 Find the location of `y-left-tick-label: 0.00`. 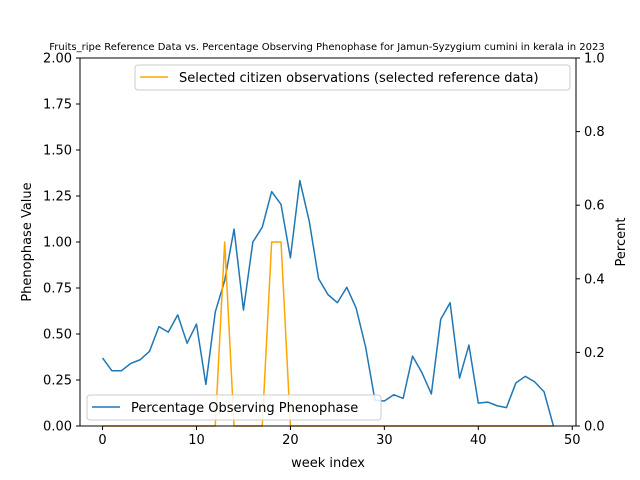

y-left-tick-label: 0.00 is located at coordinates (57, 427).